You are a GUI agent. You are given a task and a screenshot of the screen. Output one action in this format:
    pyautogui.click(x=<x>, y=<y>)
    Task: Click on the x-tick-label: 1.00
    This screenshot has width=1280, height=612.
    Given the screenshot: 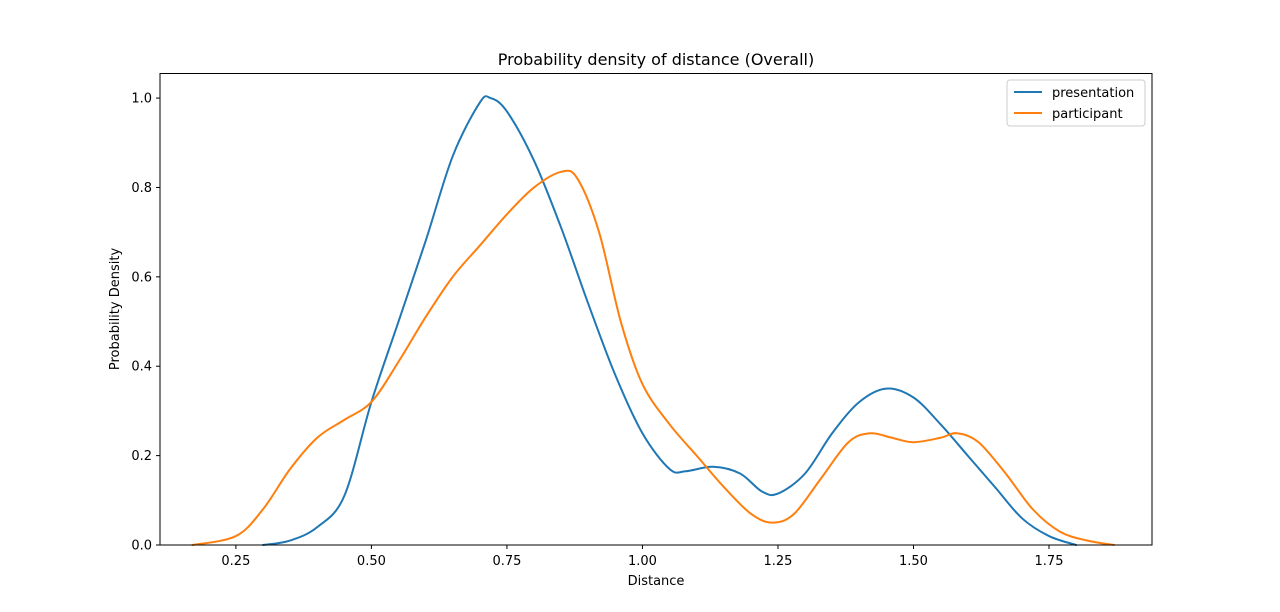 What is the action you would take?
    pyautogui.click(x=642, y=561)
    